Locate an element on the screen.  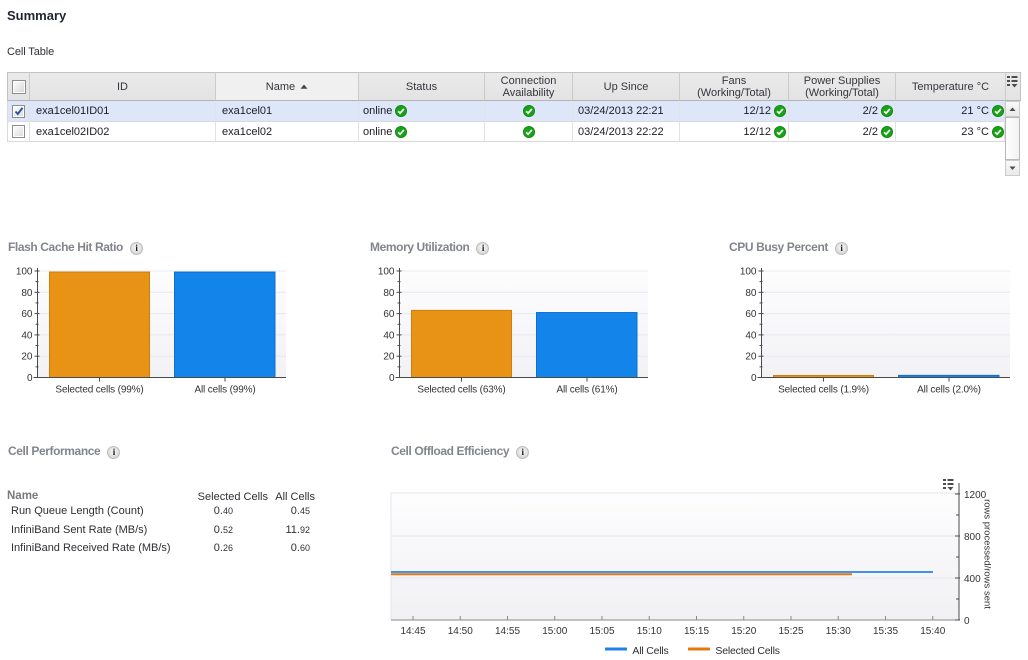
svg-text: 14:45 is located at coordinates (412, 631).